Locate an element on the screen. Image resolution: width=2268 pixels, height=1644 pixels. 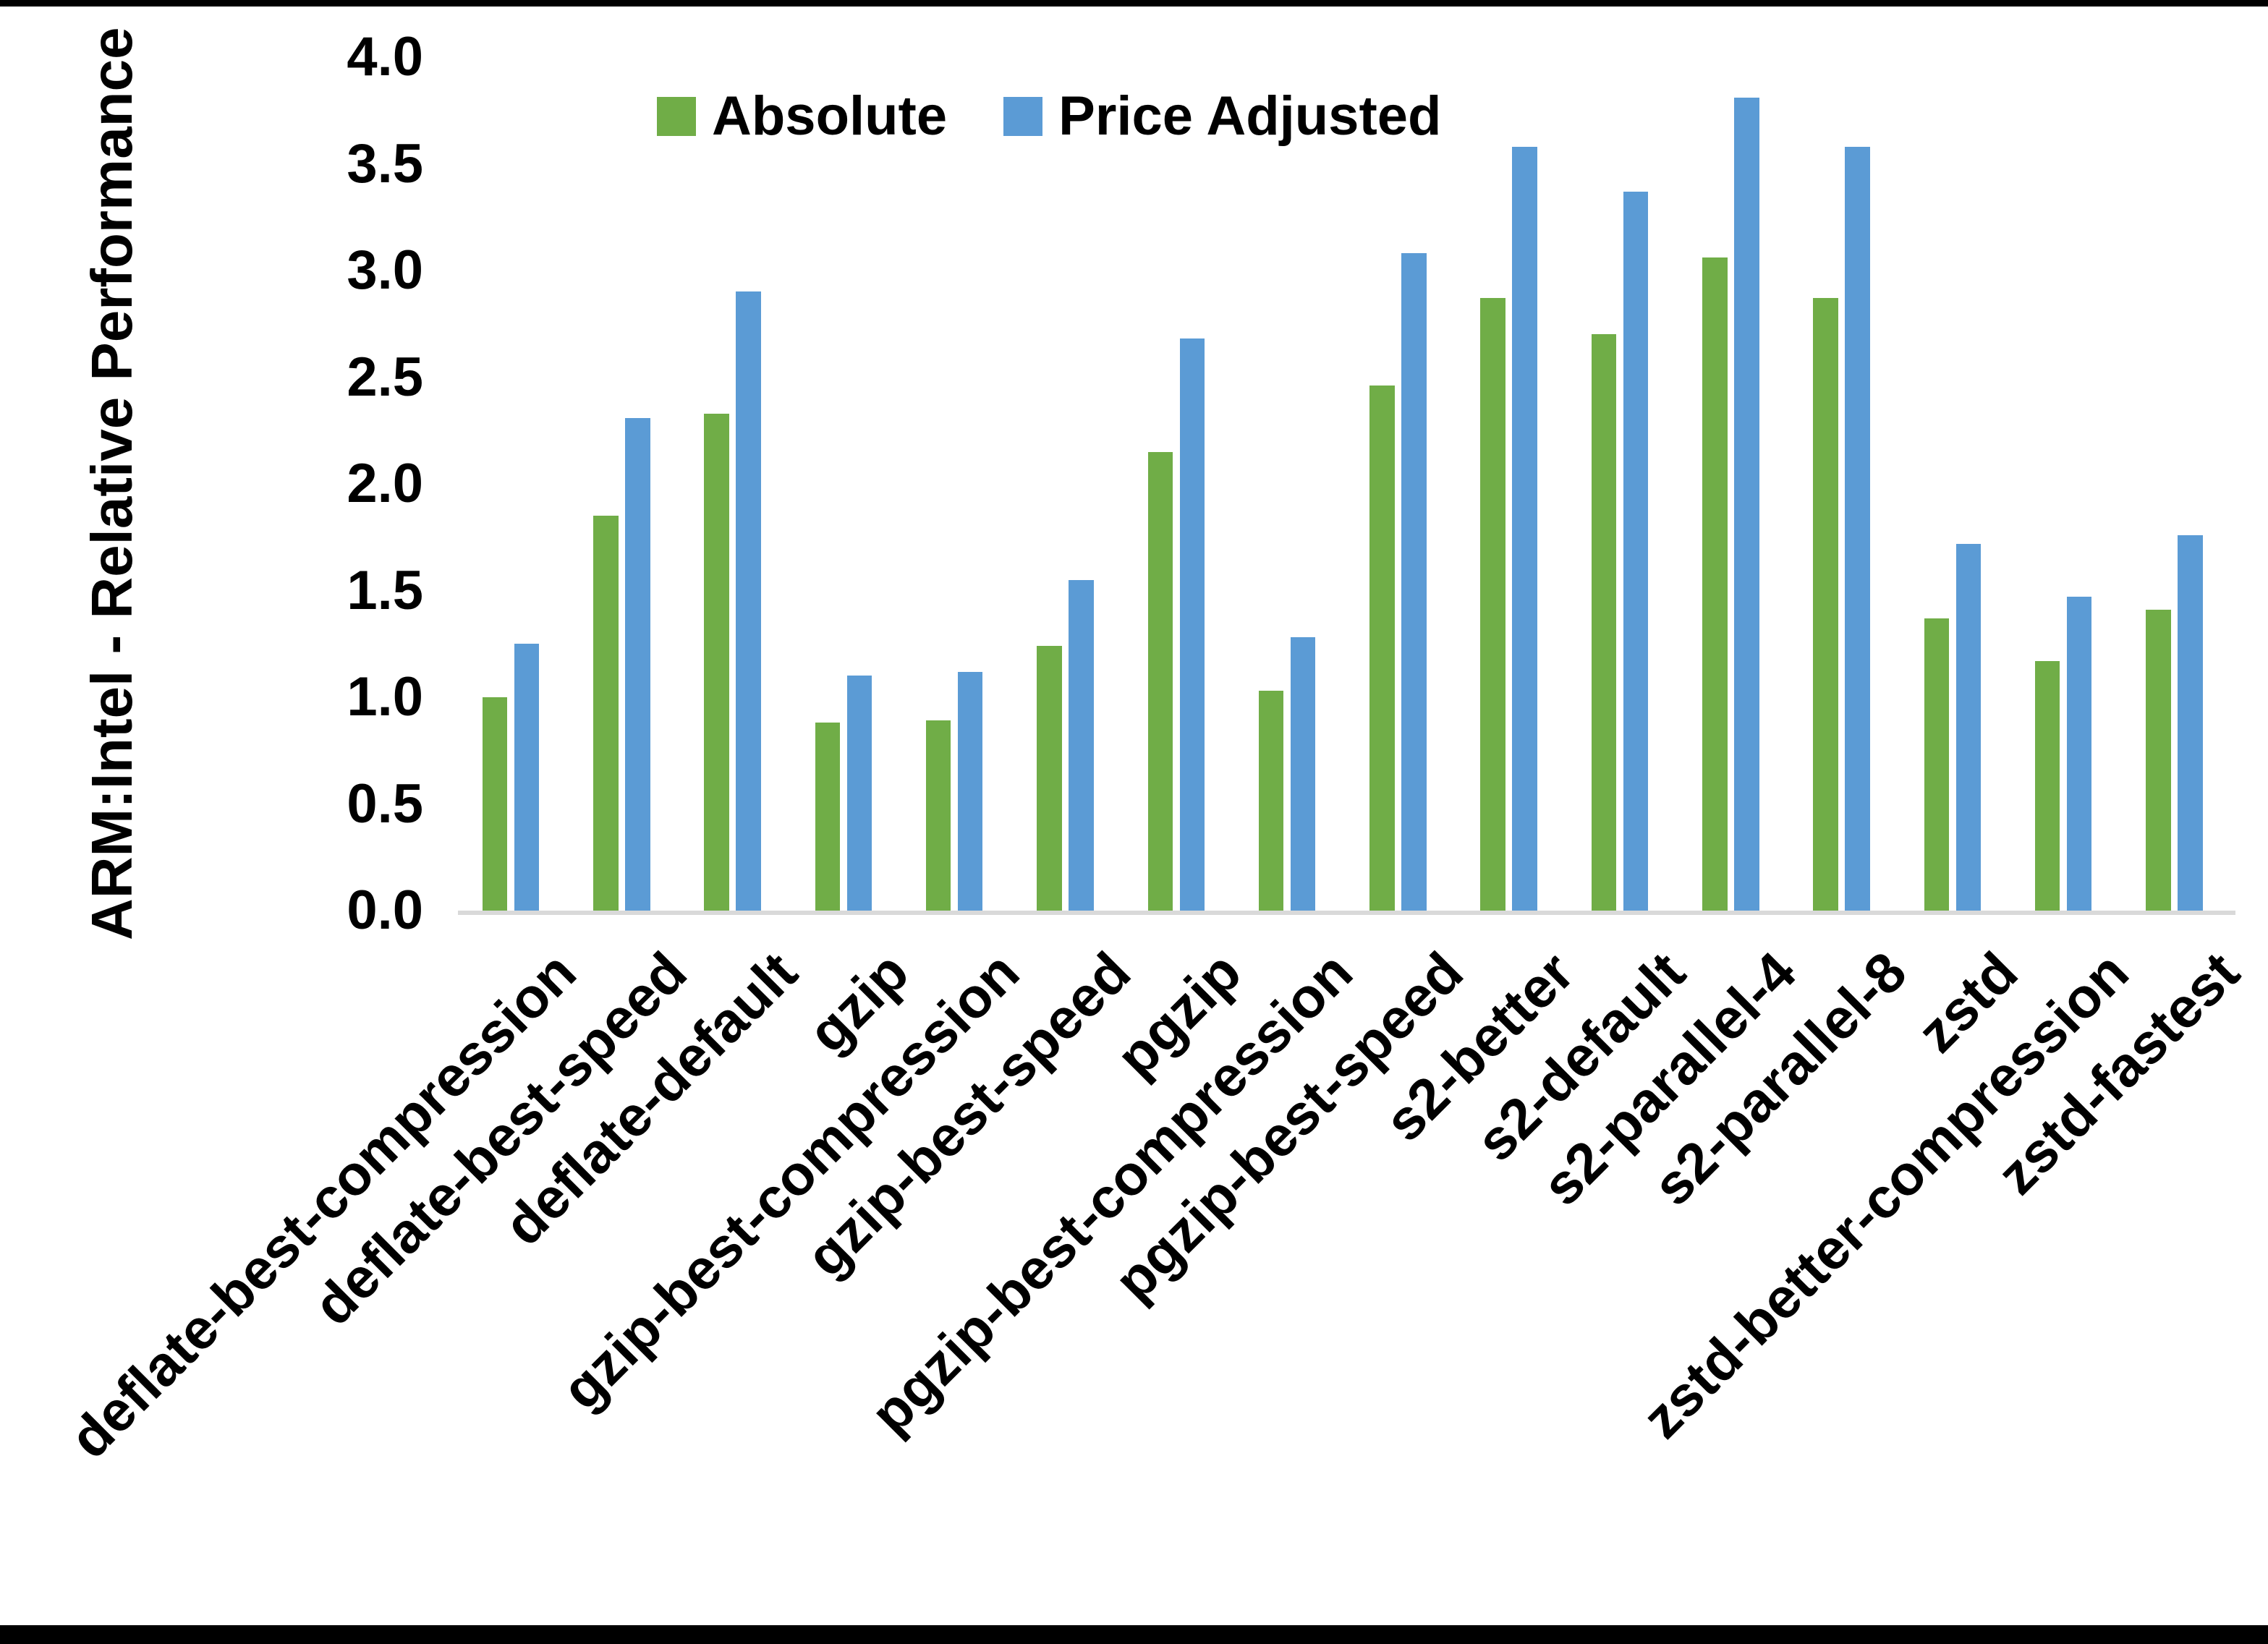
bar-price-adjusted-gzip-best-speed is located at coordinates (1081, 745).